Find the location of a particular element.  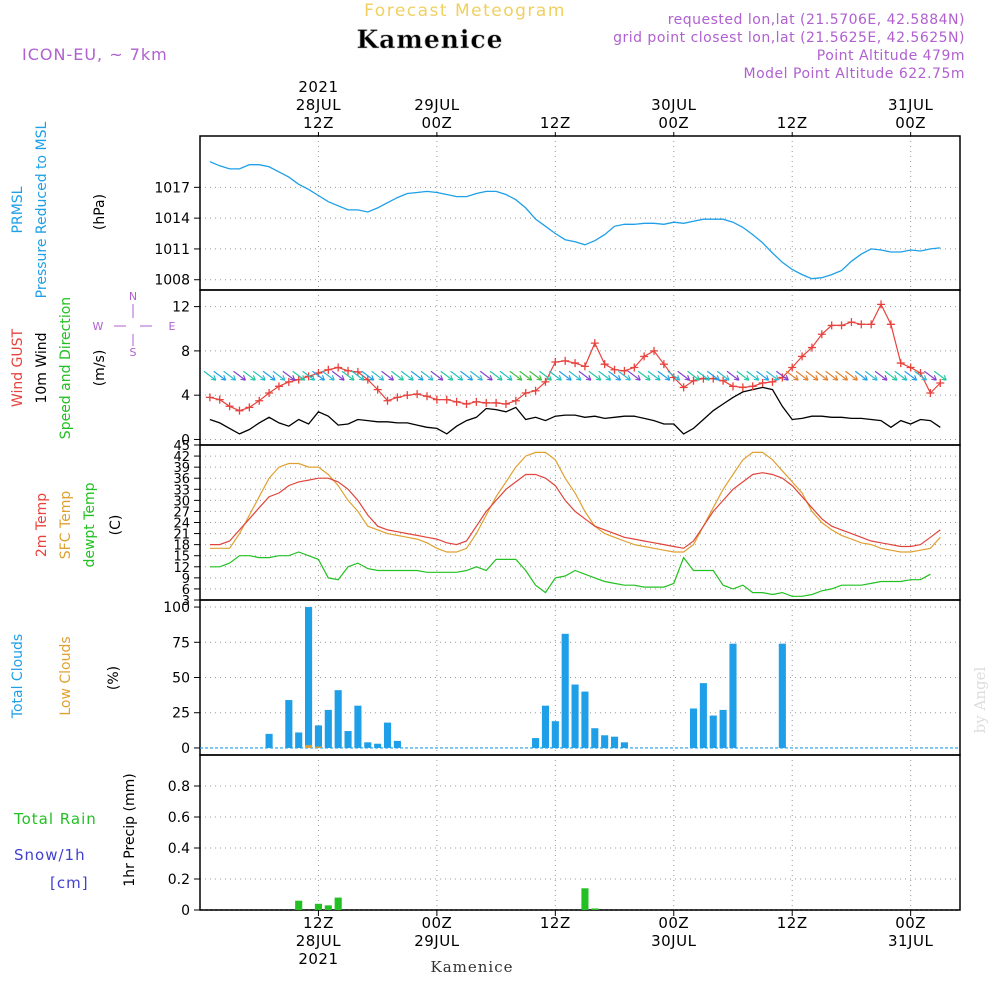

precip-ytick-label: 0.8 is located at coordinates (179, 787).